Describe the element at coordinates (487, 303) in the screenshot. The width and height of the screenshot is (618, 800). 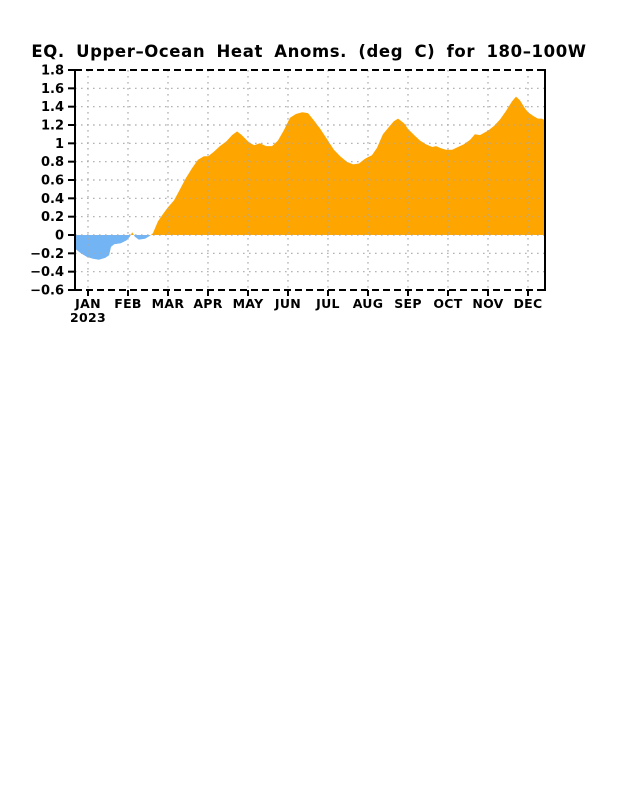
I see `x-axis-label: NOV` at that location.